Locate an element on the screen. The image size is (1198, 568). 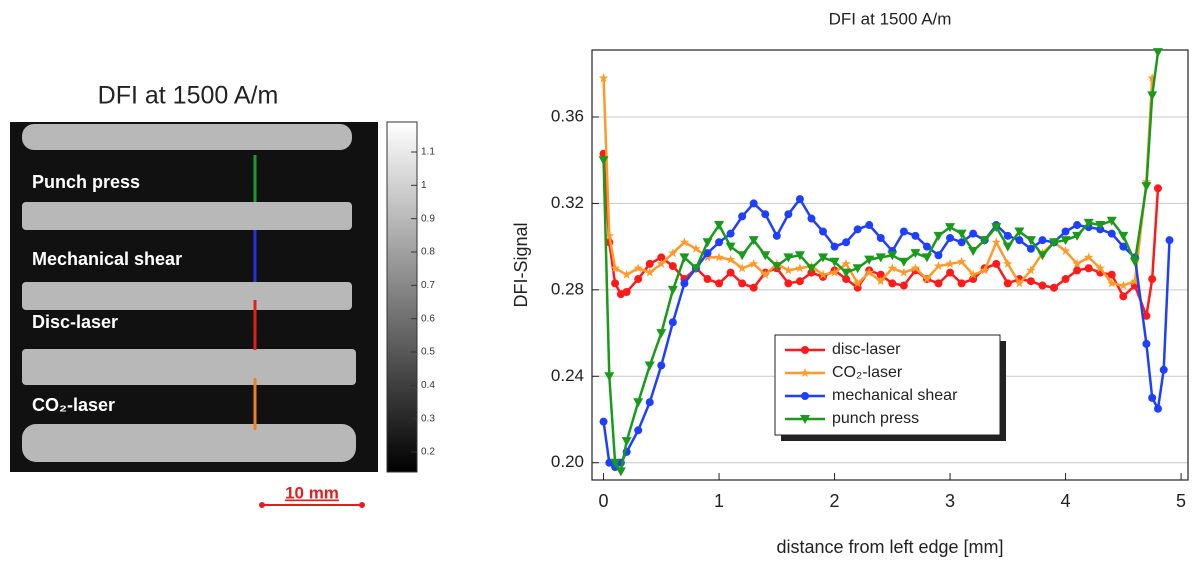
colorbar is located at coordinates (402, 297).